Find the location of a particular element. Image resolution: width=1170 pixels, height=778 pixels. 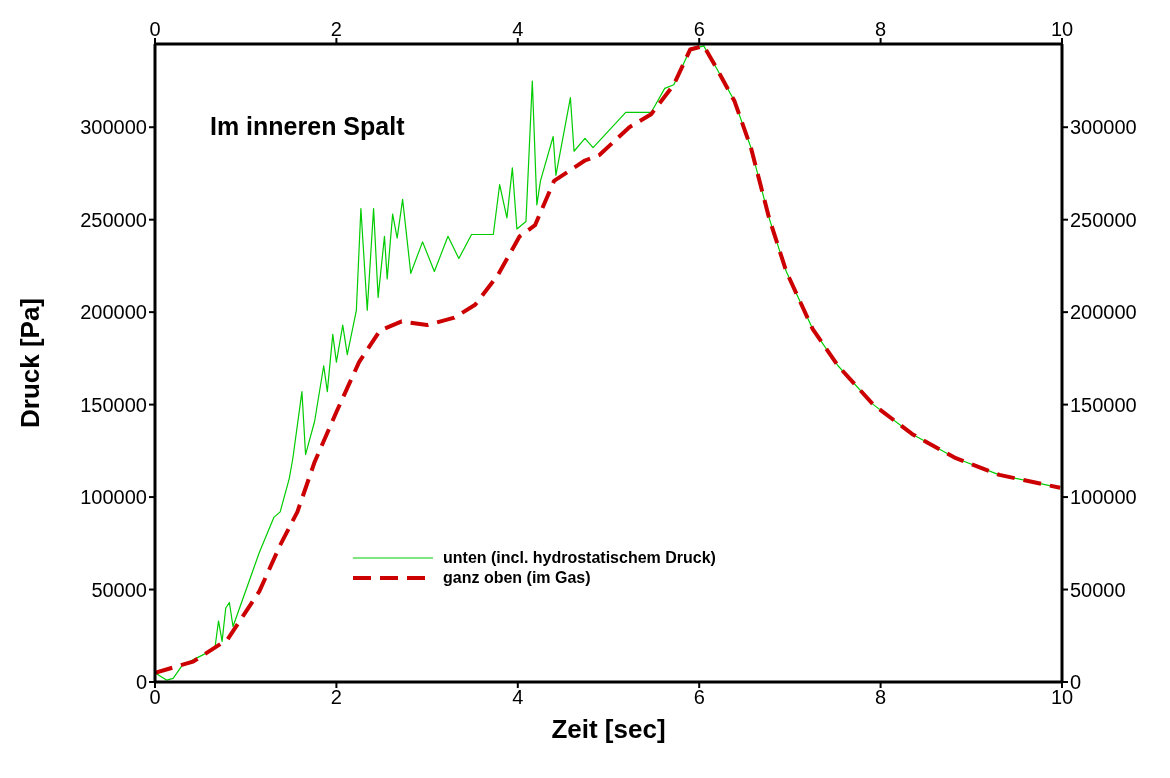

y2-tick-label: 300000 is located at coordinates (1103, 127).